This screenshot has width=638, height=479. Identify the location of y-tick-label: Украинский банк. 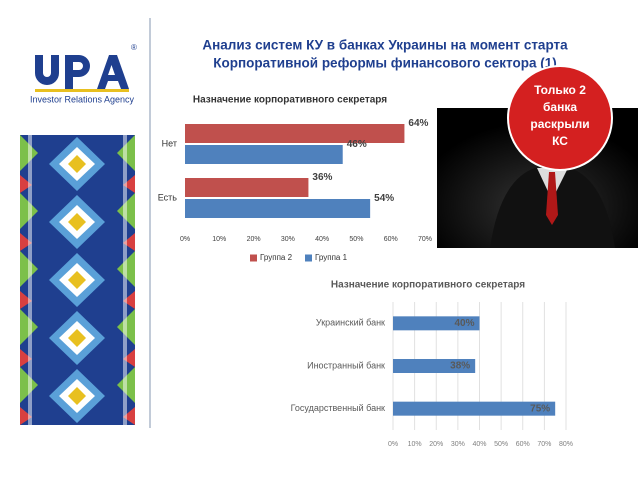
(350, 323).